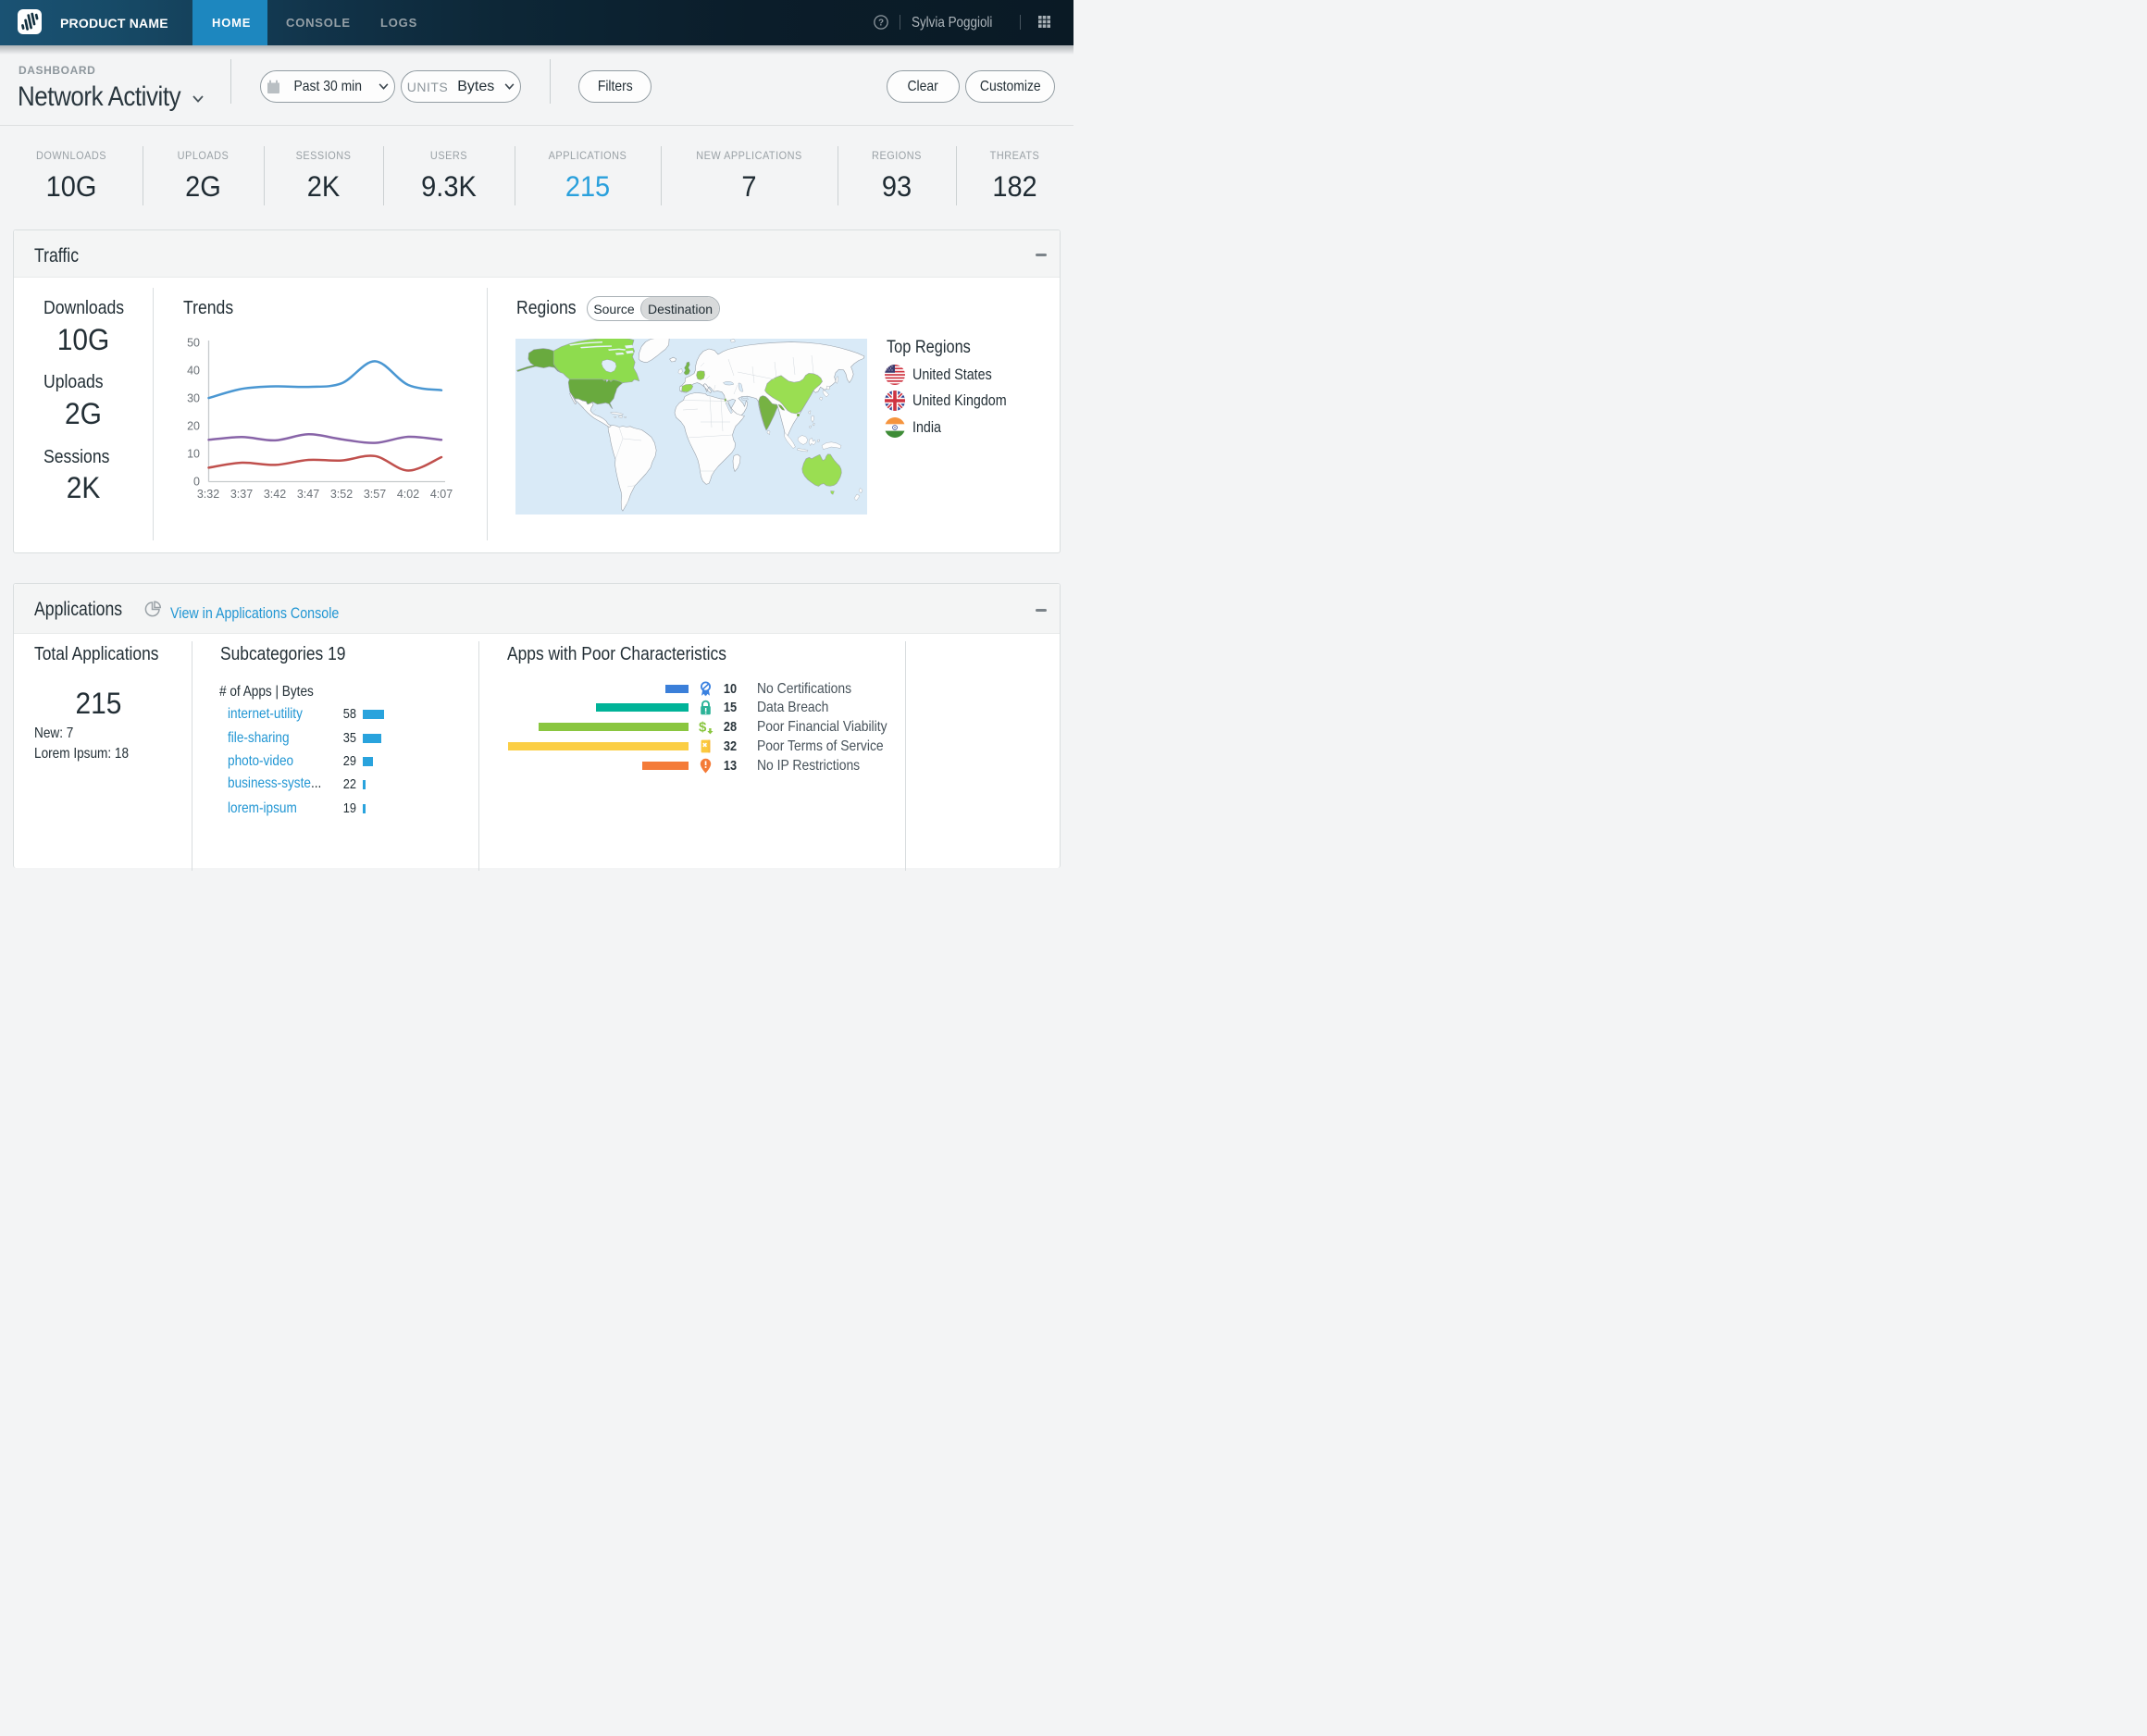  Describe the element at coordinates (375, 494) in the screenshot. I see `svg-text: 3:57` at that location.